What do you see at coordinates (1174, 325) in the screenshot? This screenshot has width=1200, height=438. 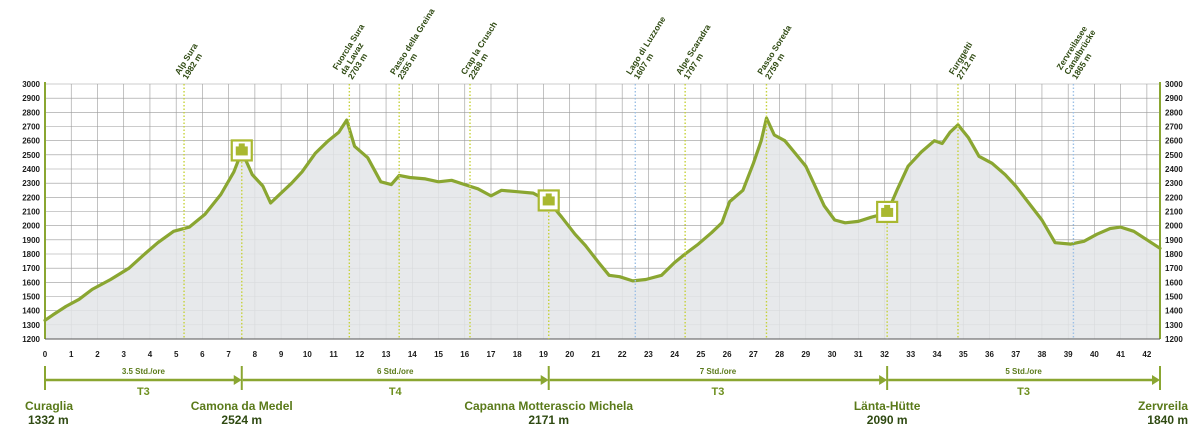 I see `y-tick-label-right: 1300` at bounding box center [1174, 325].